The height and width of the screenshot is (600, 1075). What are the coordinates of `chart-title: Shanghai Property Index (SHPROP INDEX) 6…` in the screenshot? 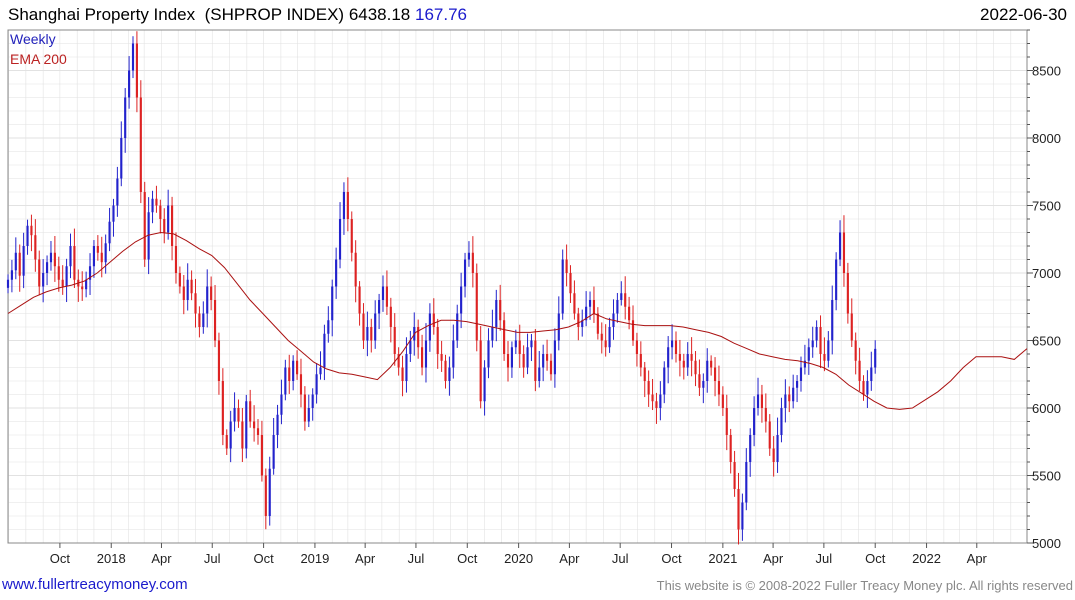 It's located at (237, 15).